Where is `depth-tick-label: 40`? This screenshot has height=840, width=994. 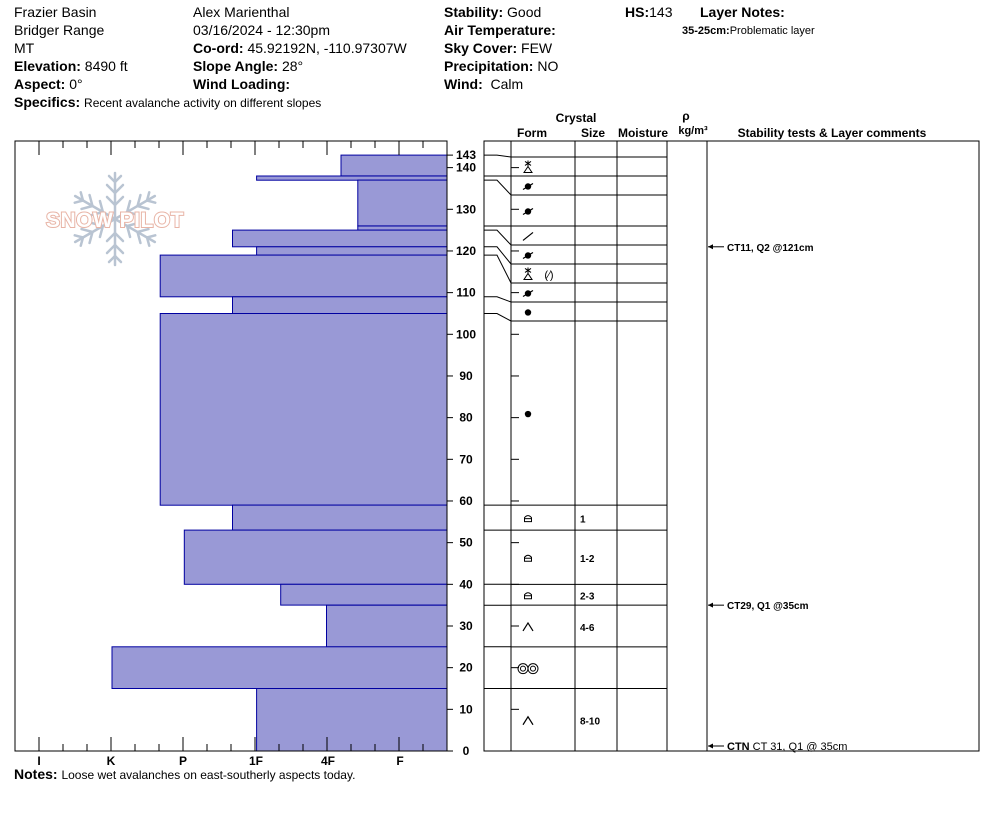 depth-tick-label: 40 is located at coordinates (466, 584).